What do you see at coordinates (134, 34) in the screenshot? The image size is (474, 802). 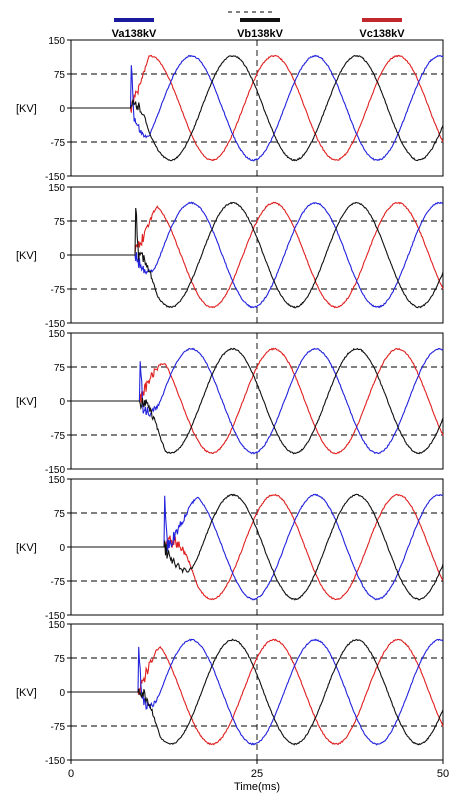 I see `legend-label: Va138kV` at bounding box center [134, 34].